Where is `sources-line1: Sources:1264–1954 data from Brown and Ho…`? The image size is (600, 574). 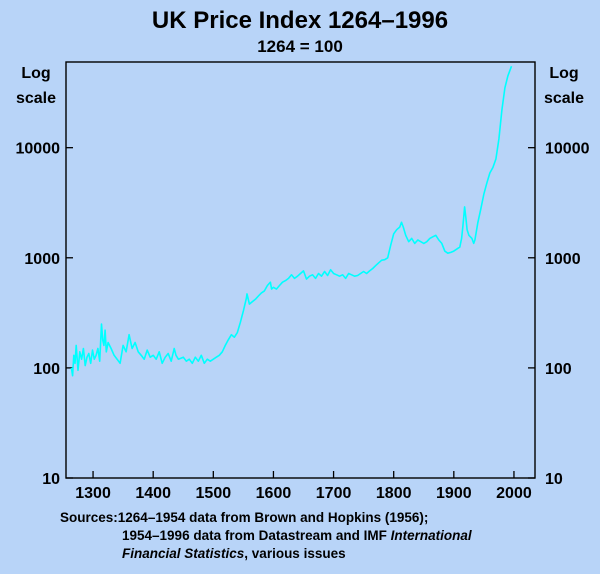
sources-line1: Sources:1264–1954 data from Brown and Ho… is located at coordinates (244, 517).